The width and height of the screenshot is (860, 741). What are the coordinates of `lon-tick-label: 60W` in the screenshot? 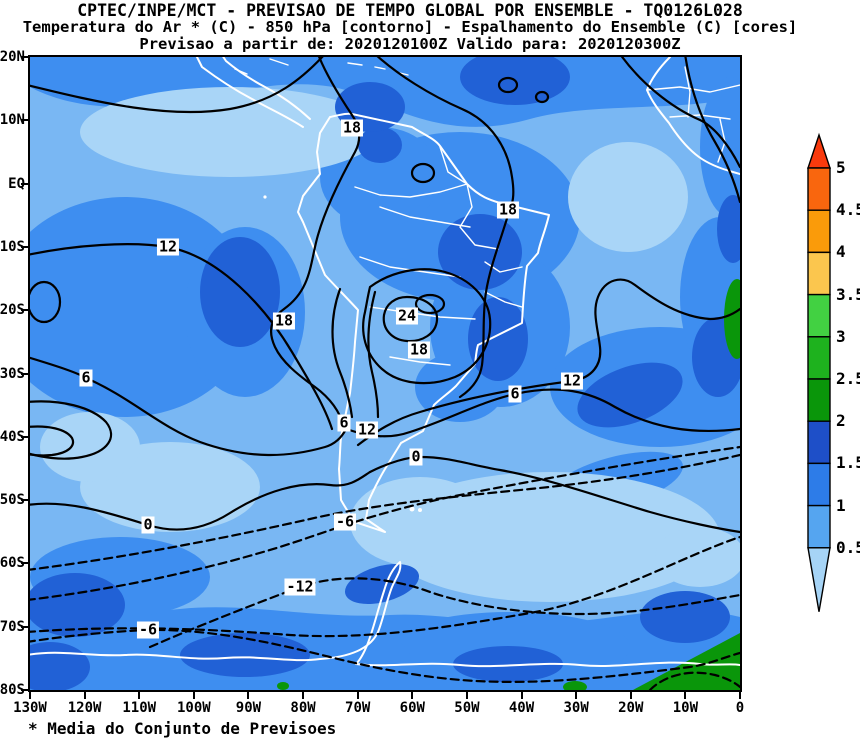 It's located at (412, 708).